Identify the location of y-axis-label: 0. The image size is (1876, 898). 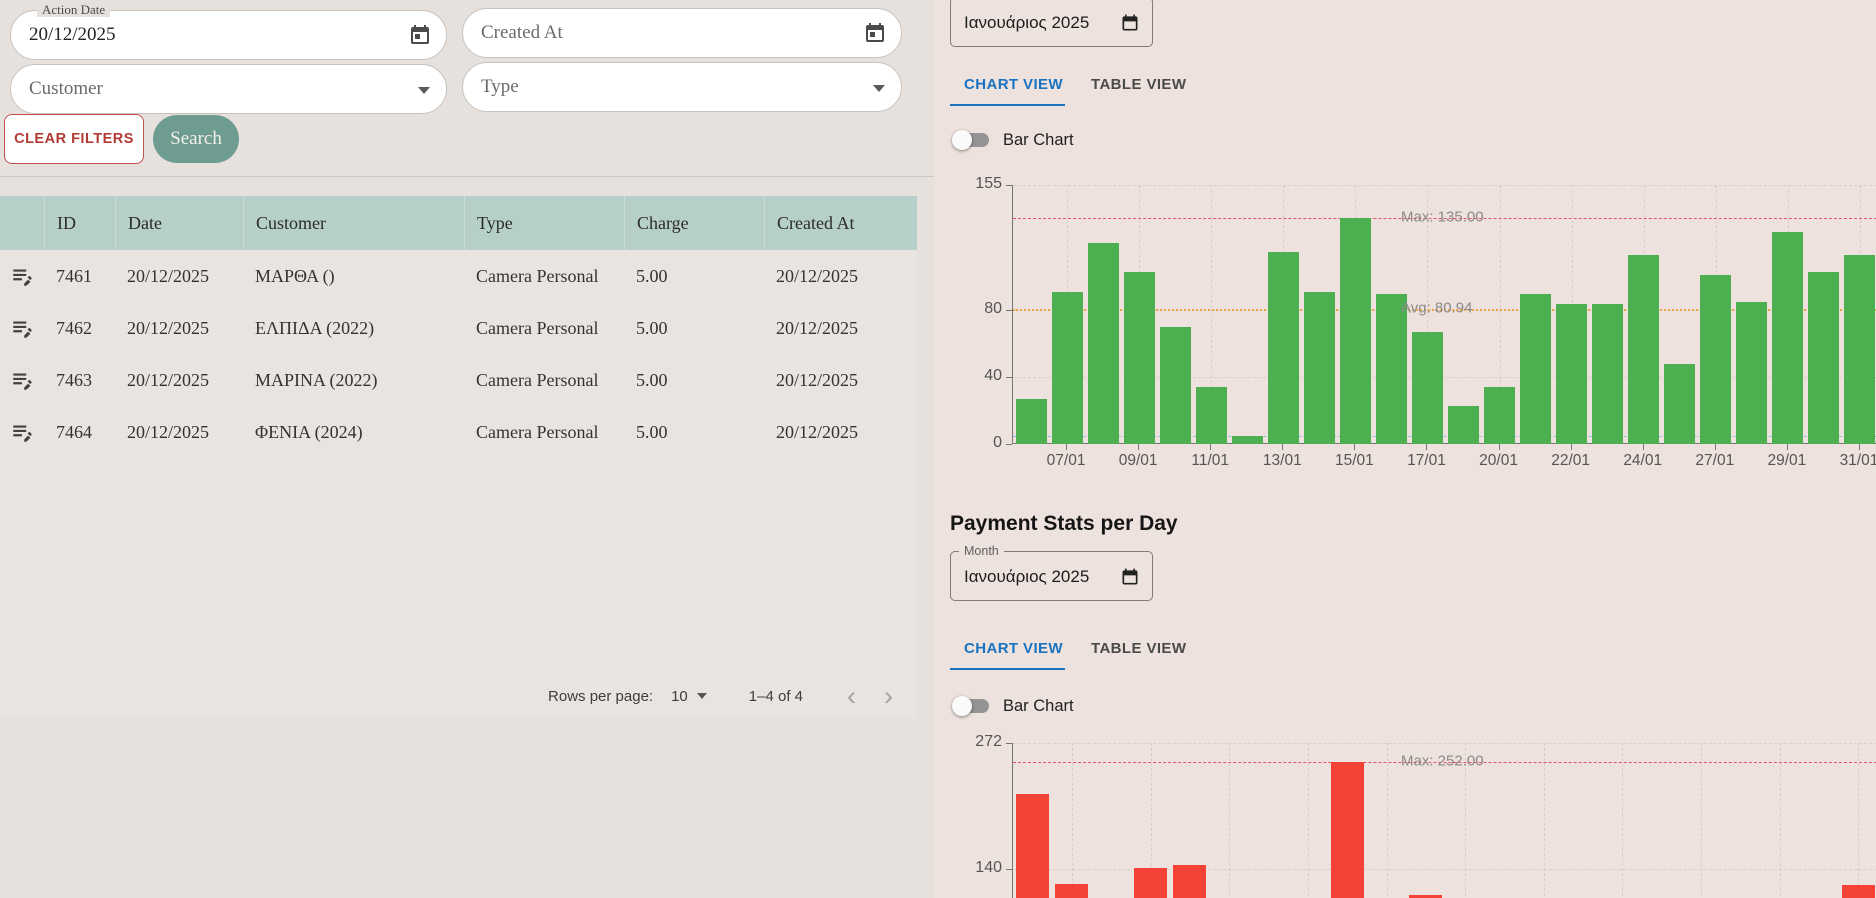
(997, 442).